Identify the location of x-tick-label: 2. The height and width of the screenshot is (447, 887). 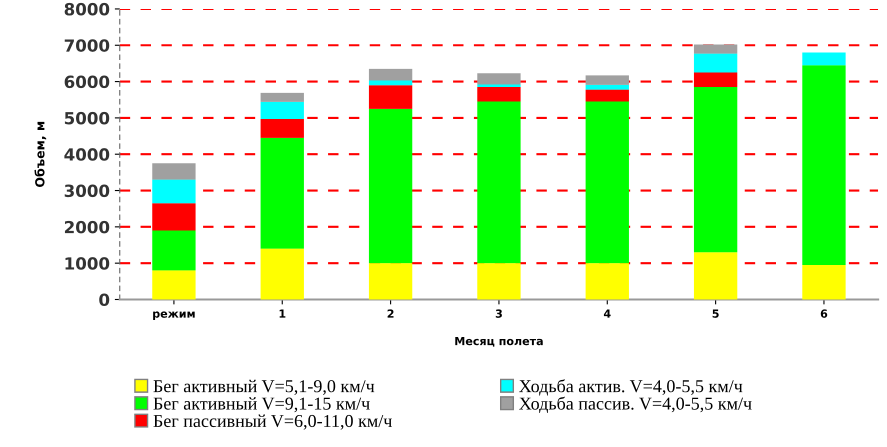
(391, 313).